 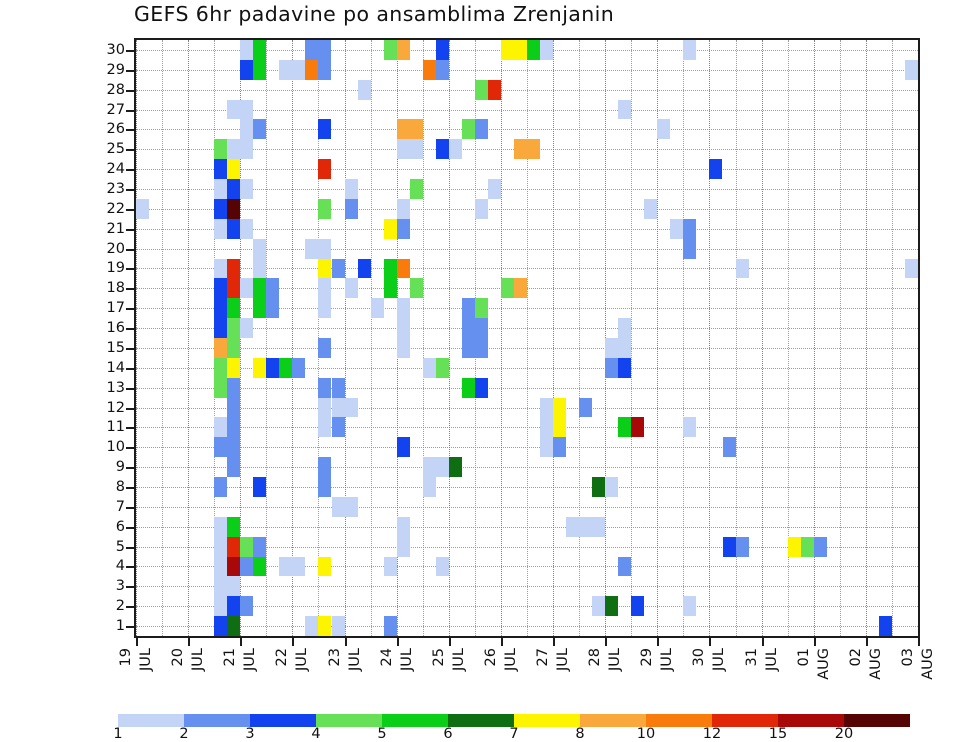 What do you see at coordinates (115, 149) in the screenshot?
I see `y-axis-tick-label: 25` at bounding box center [115, 149].